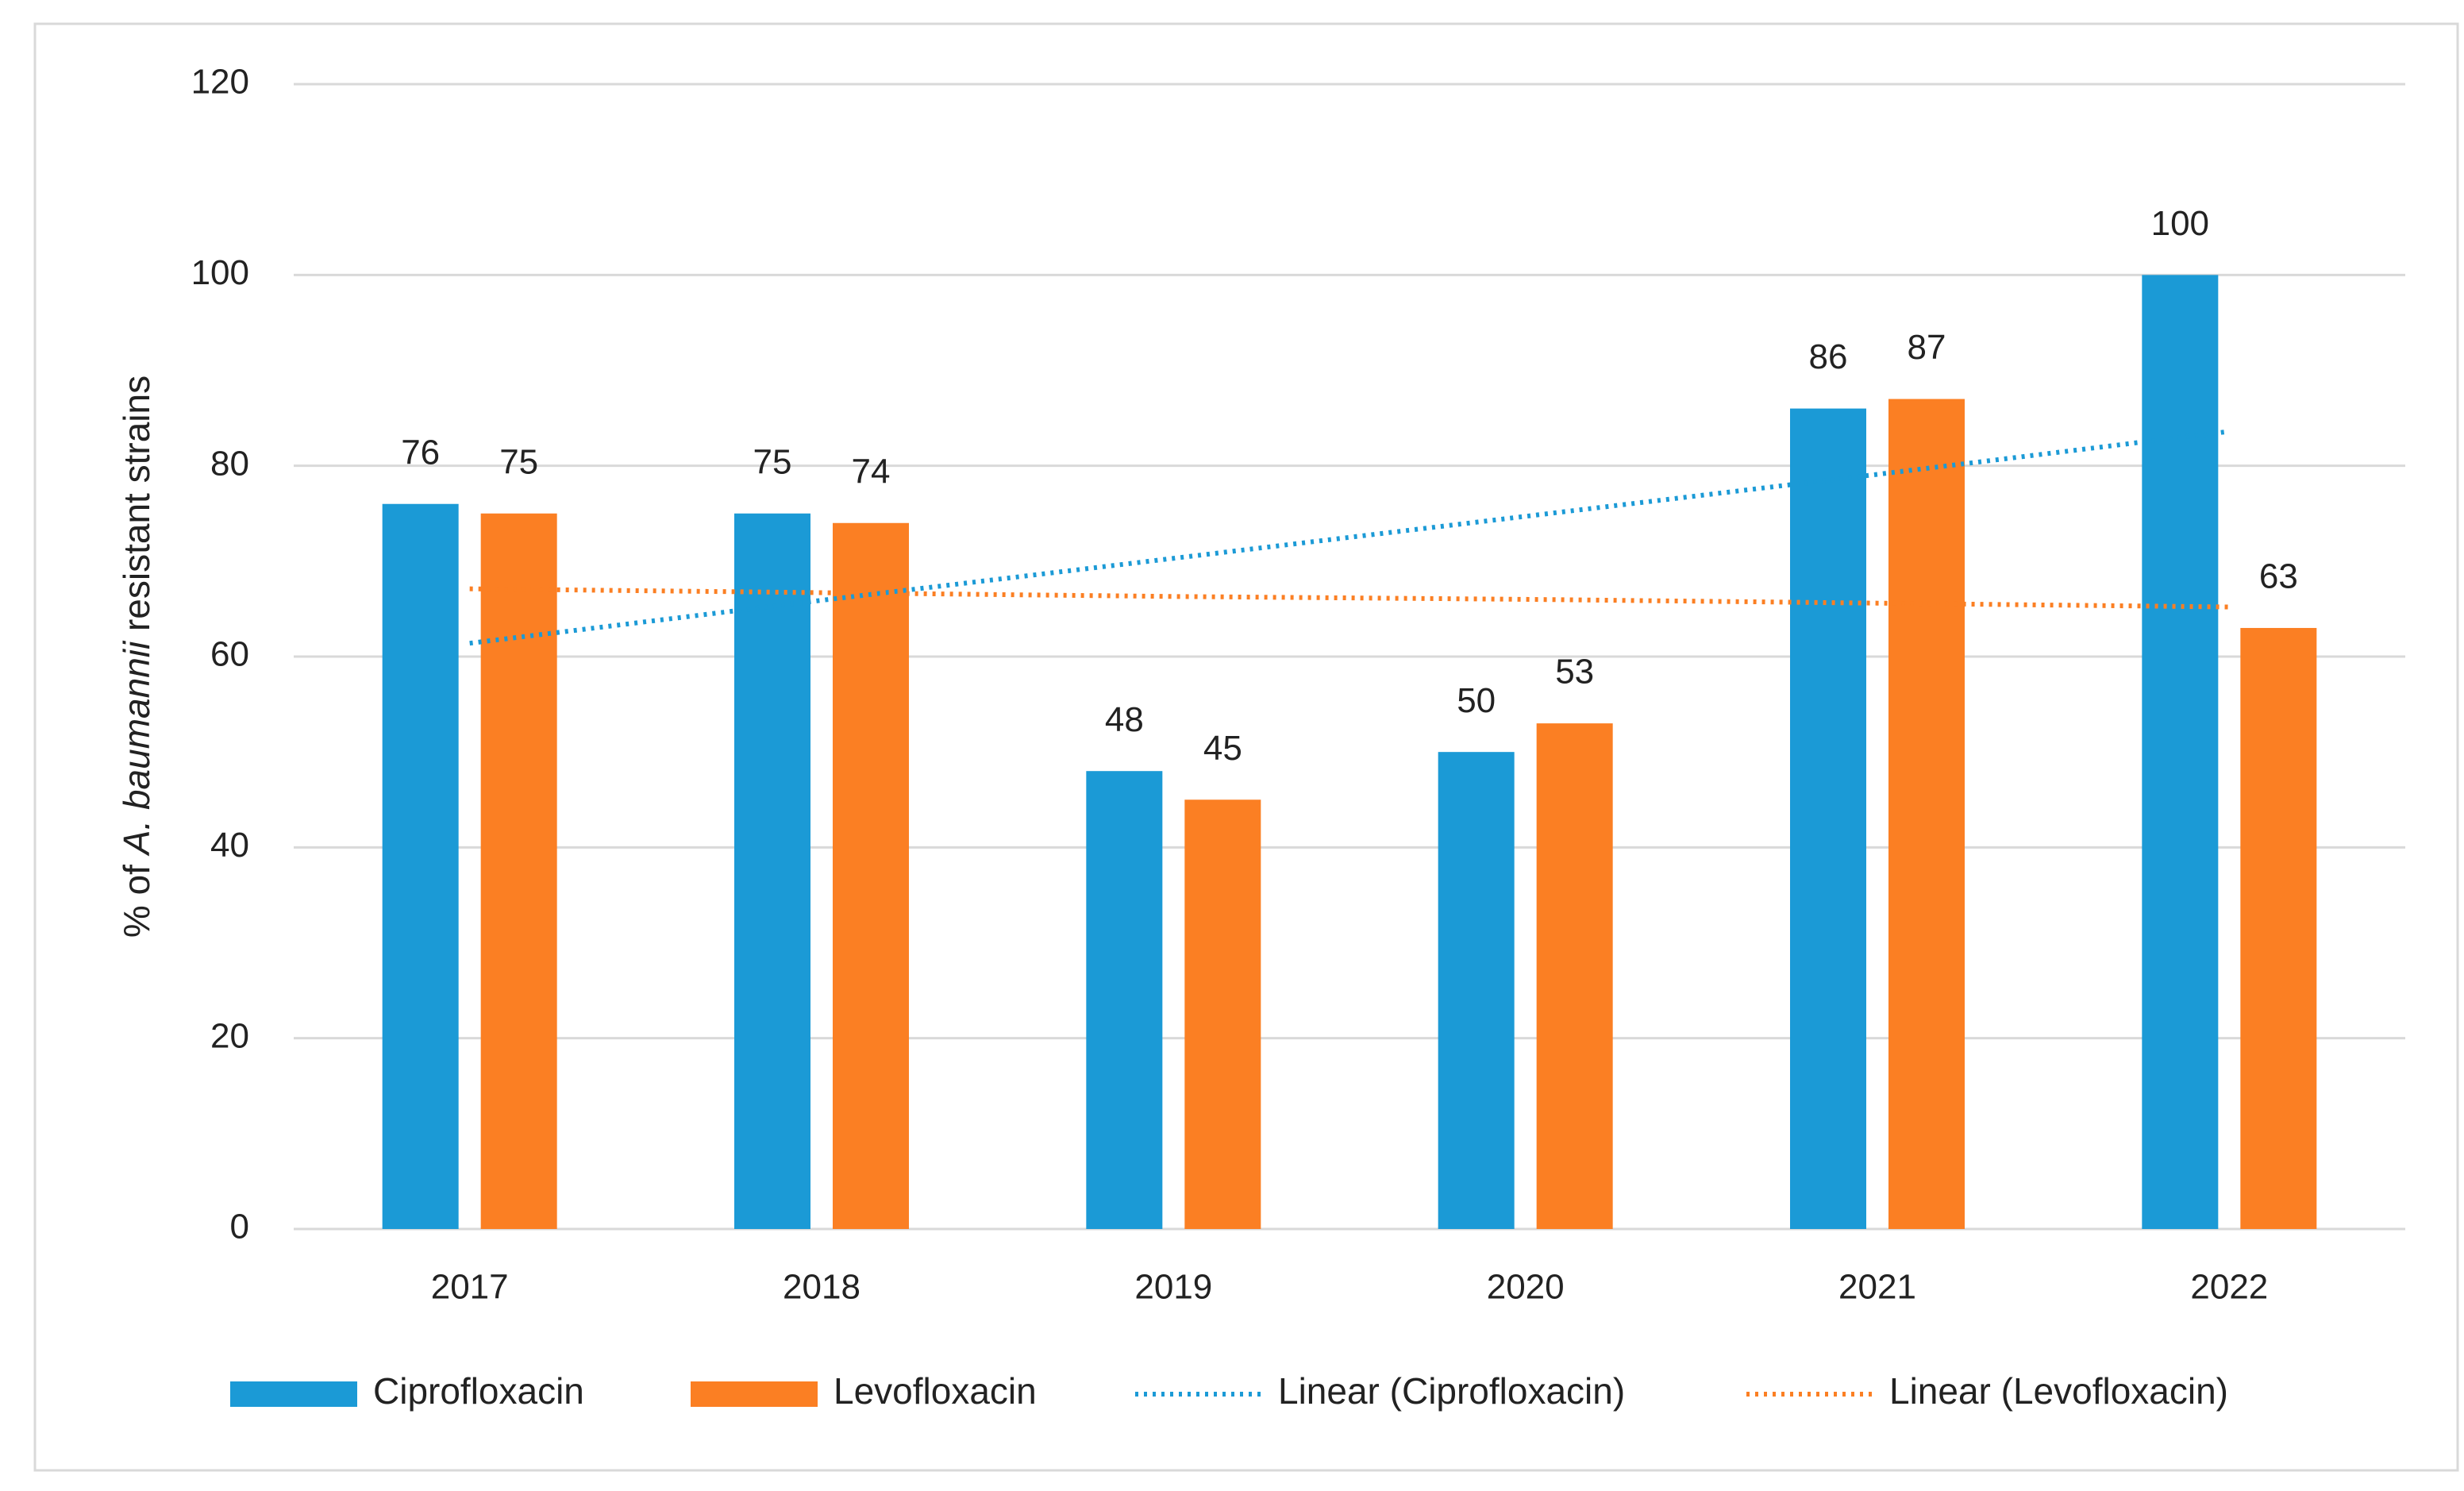 This screenshot has height=1491, width=2464. I want to click on legend-label: Linear (Ciprofloxacin), so click(1451, 1391).